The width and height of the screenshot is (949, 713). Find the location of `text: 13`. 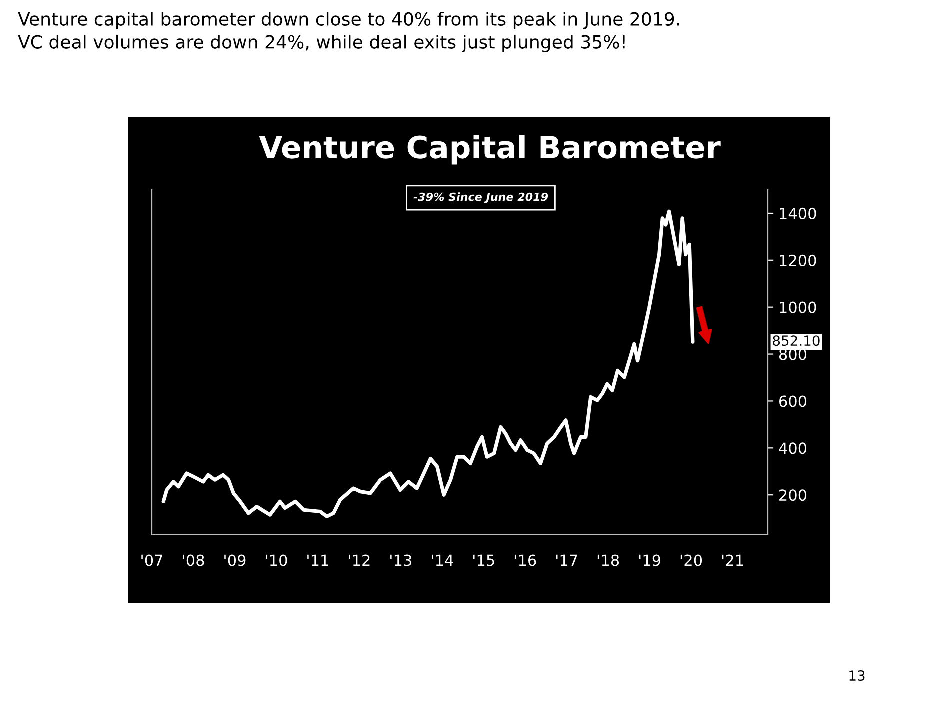

text: 13 is located at coordinates (857, 676).